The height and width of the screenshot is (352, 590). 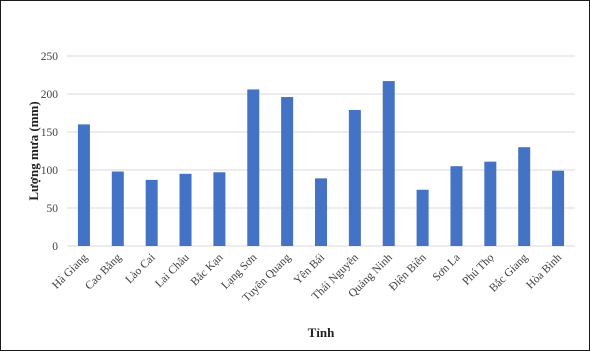 What do you see at coordinates (55, 247) in the screenshot?
I see `y-tick-label: 0` at bounding box center [55, 247].